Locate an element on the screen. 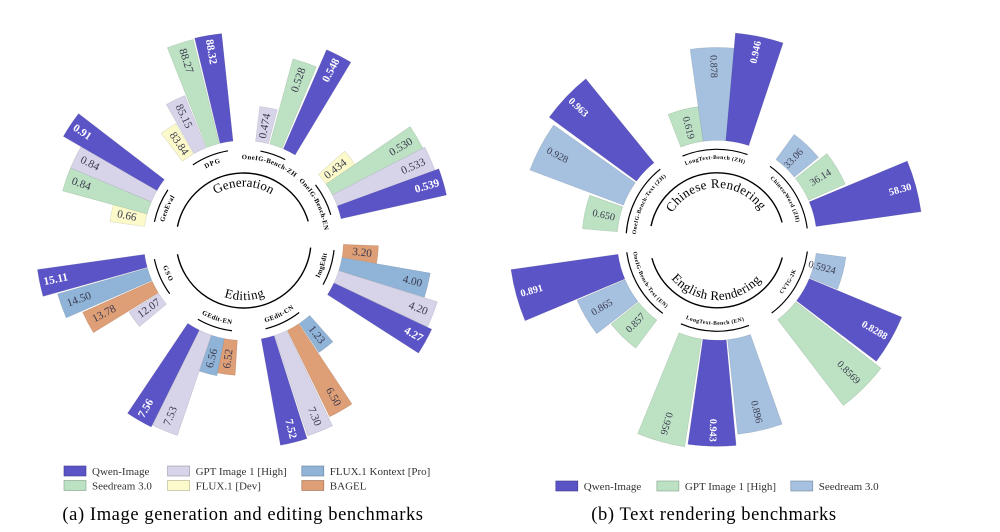  svg-text: 6.56 is located at coordinates (212, 358).